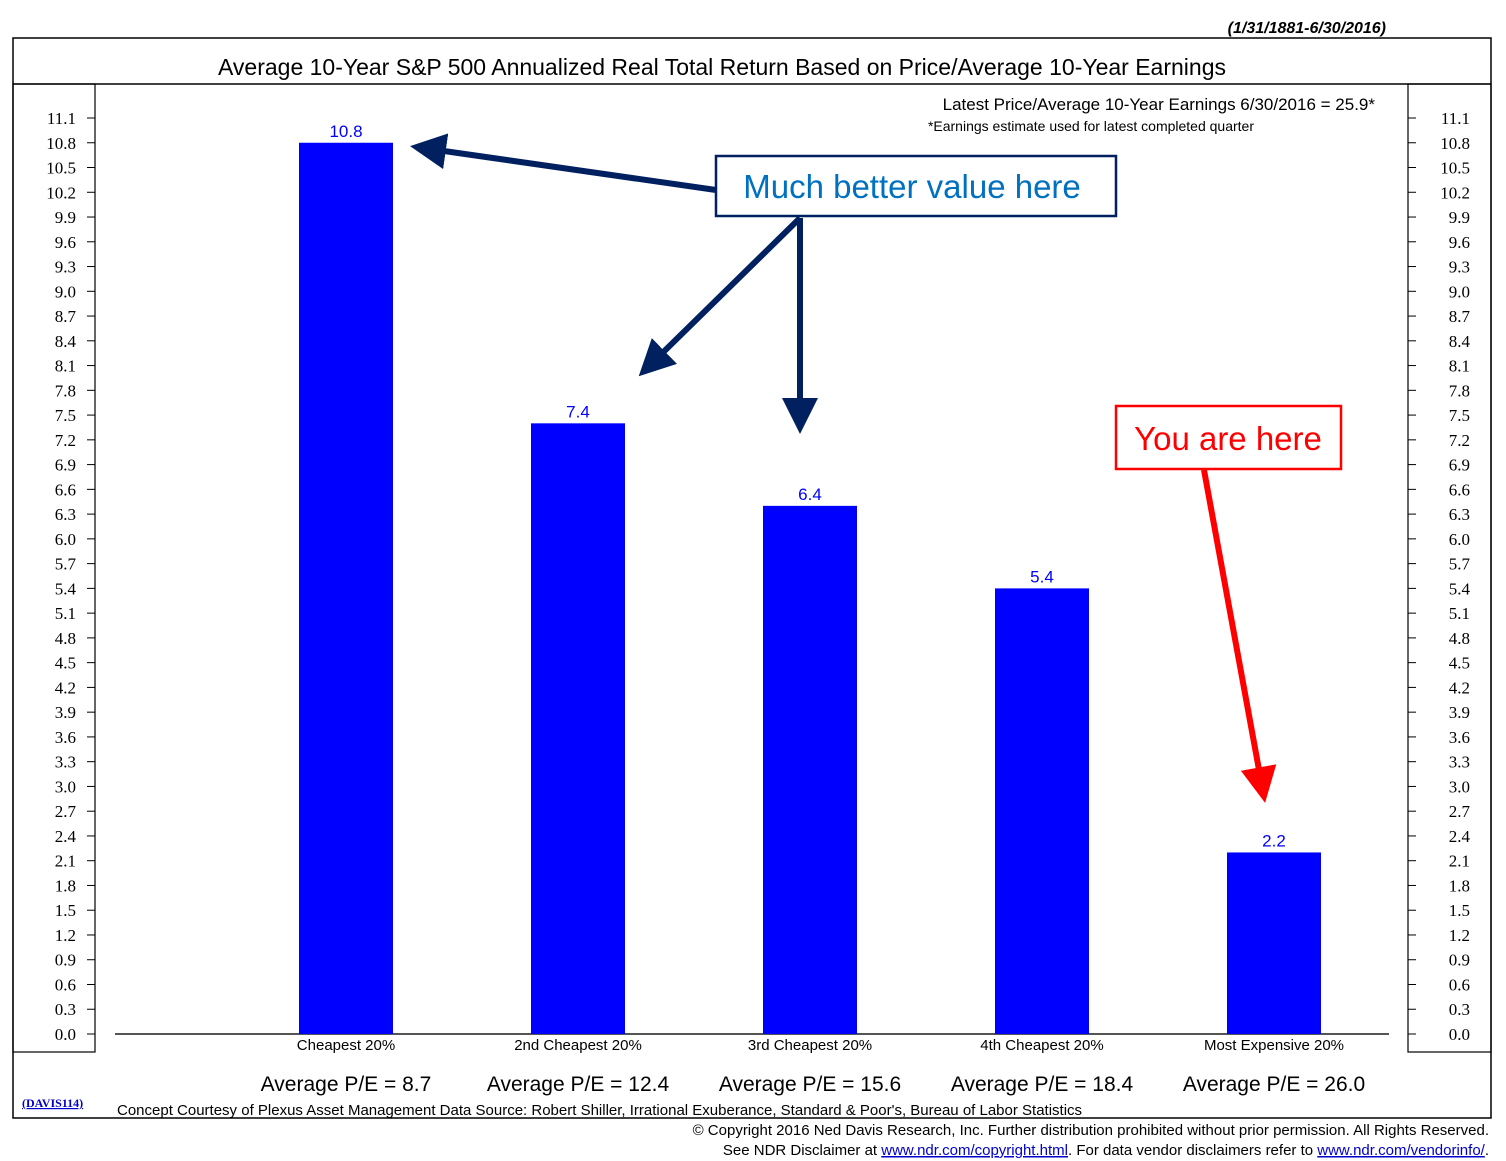 The height and width of the screenshot is (1161, 1506). What do you see at coordinates (1459, 217) in the screenshot?
I see `right-tick-label: 9.9` at bounding box center [1459, 217].